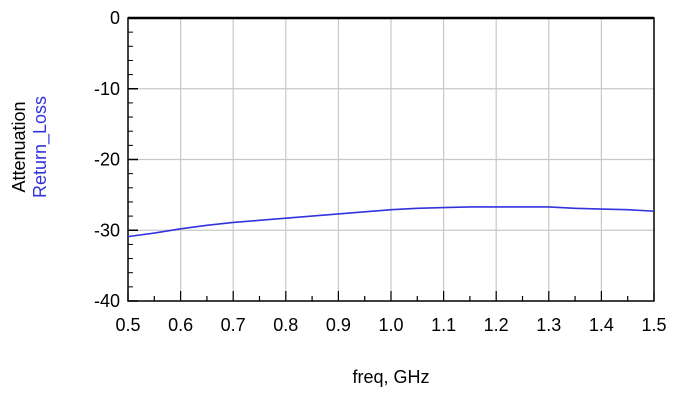  Describe the element at coordinates (127, 325) in the screenshot. I see `x-tick-label: 0.5` at that location.